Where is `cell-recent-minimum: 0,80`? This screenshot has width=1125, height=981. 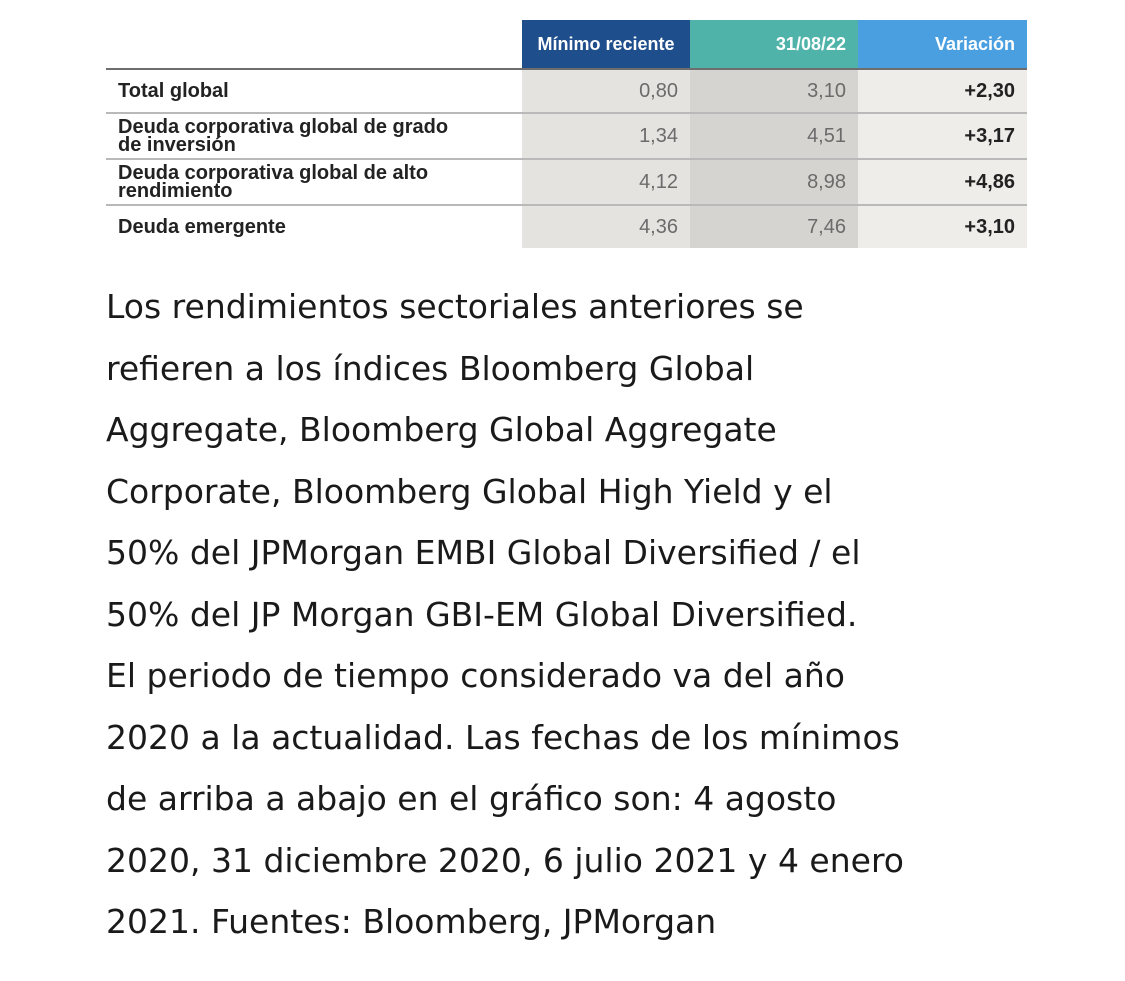
cell-recent-minimum: 0,80 is located at coordinates (606, 91).